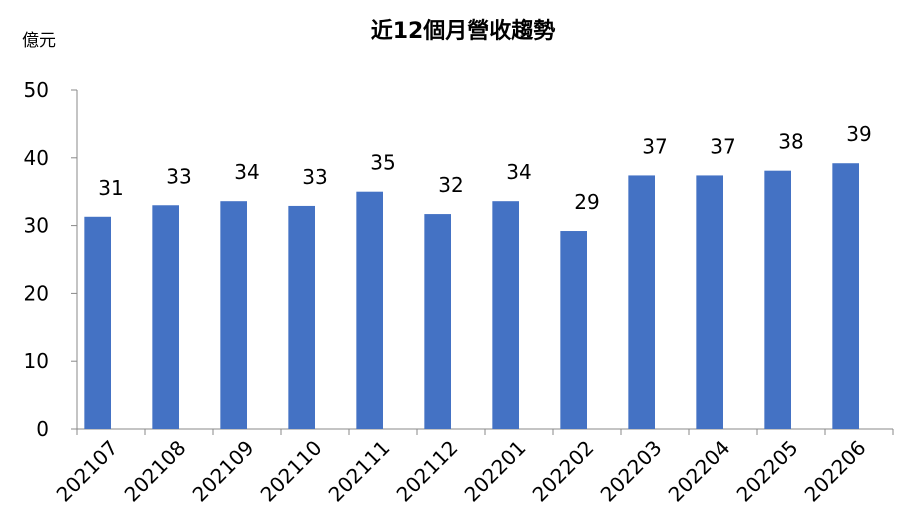  Describe the element at coordinates (586, 202) in the screenshot. I see `value-label: 29` at that location.